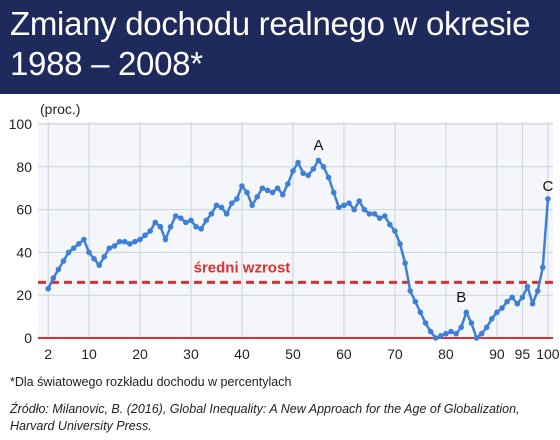 The width and height of the screenshot is (560, 440). Describe the element at coordinates (547, 186) in the screenshot. I see `point-annotation: C` at that location.